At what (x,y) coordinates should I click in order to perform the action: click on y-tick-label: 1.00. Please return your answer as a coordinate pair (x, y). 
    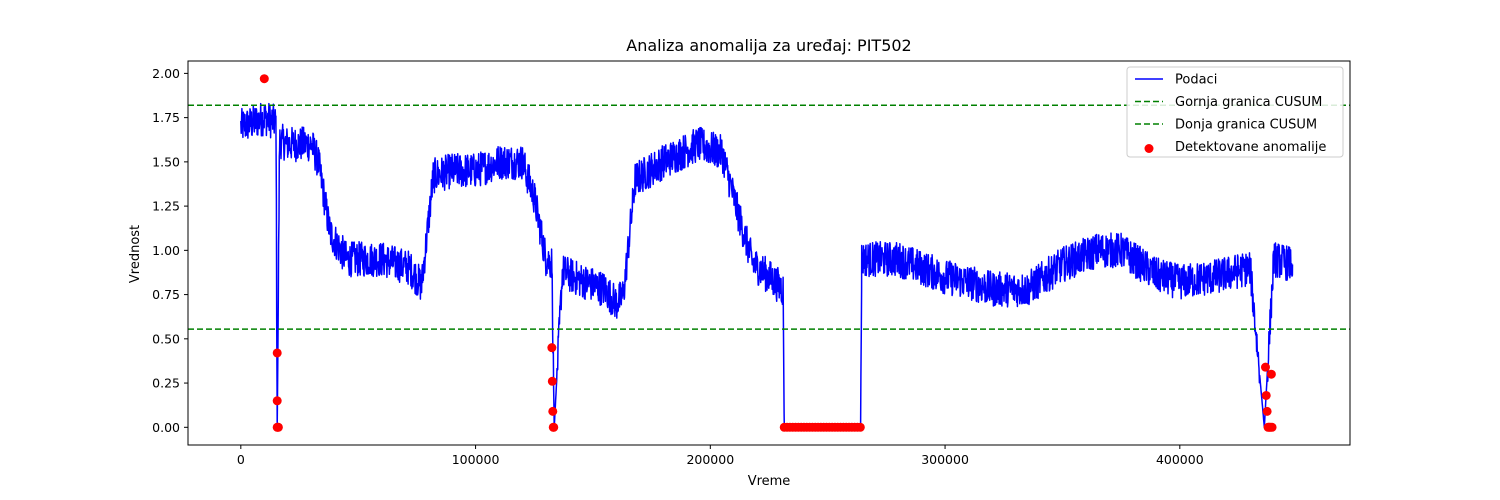
    Looking at the image, I should click on (166, 250).